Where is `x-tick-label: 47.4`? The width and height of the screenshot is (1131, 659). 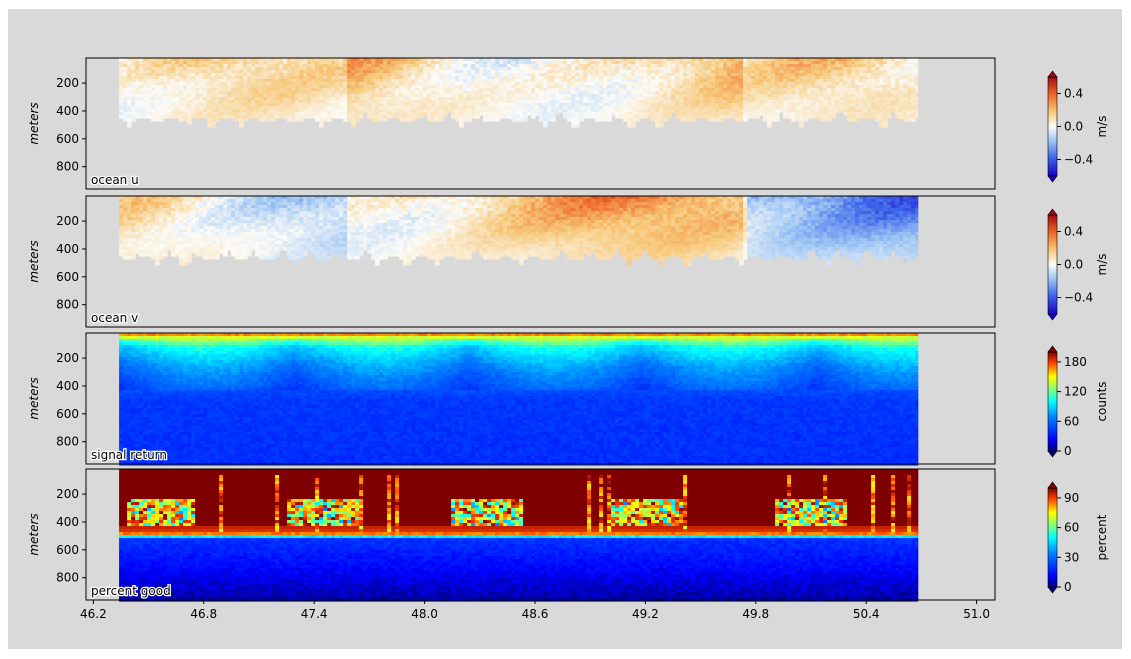
x-tick-label: 47.4 is located at coordinates (314, 614).